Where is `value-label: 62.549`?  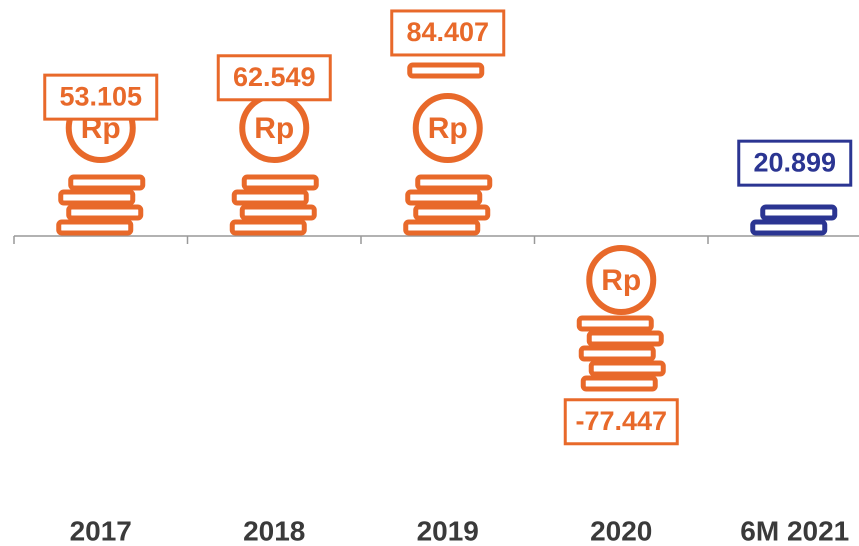
value-label: 62.549 is located at coordinates (274, 77).